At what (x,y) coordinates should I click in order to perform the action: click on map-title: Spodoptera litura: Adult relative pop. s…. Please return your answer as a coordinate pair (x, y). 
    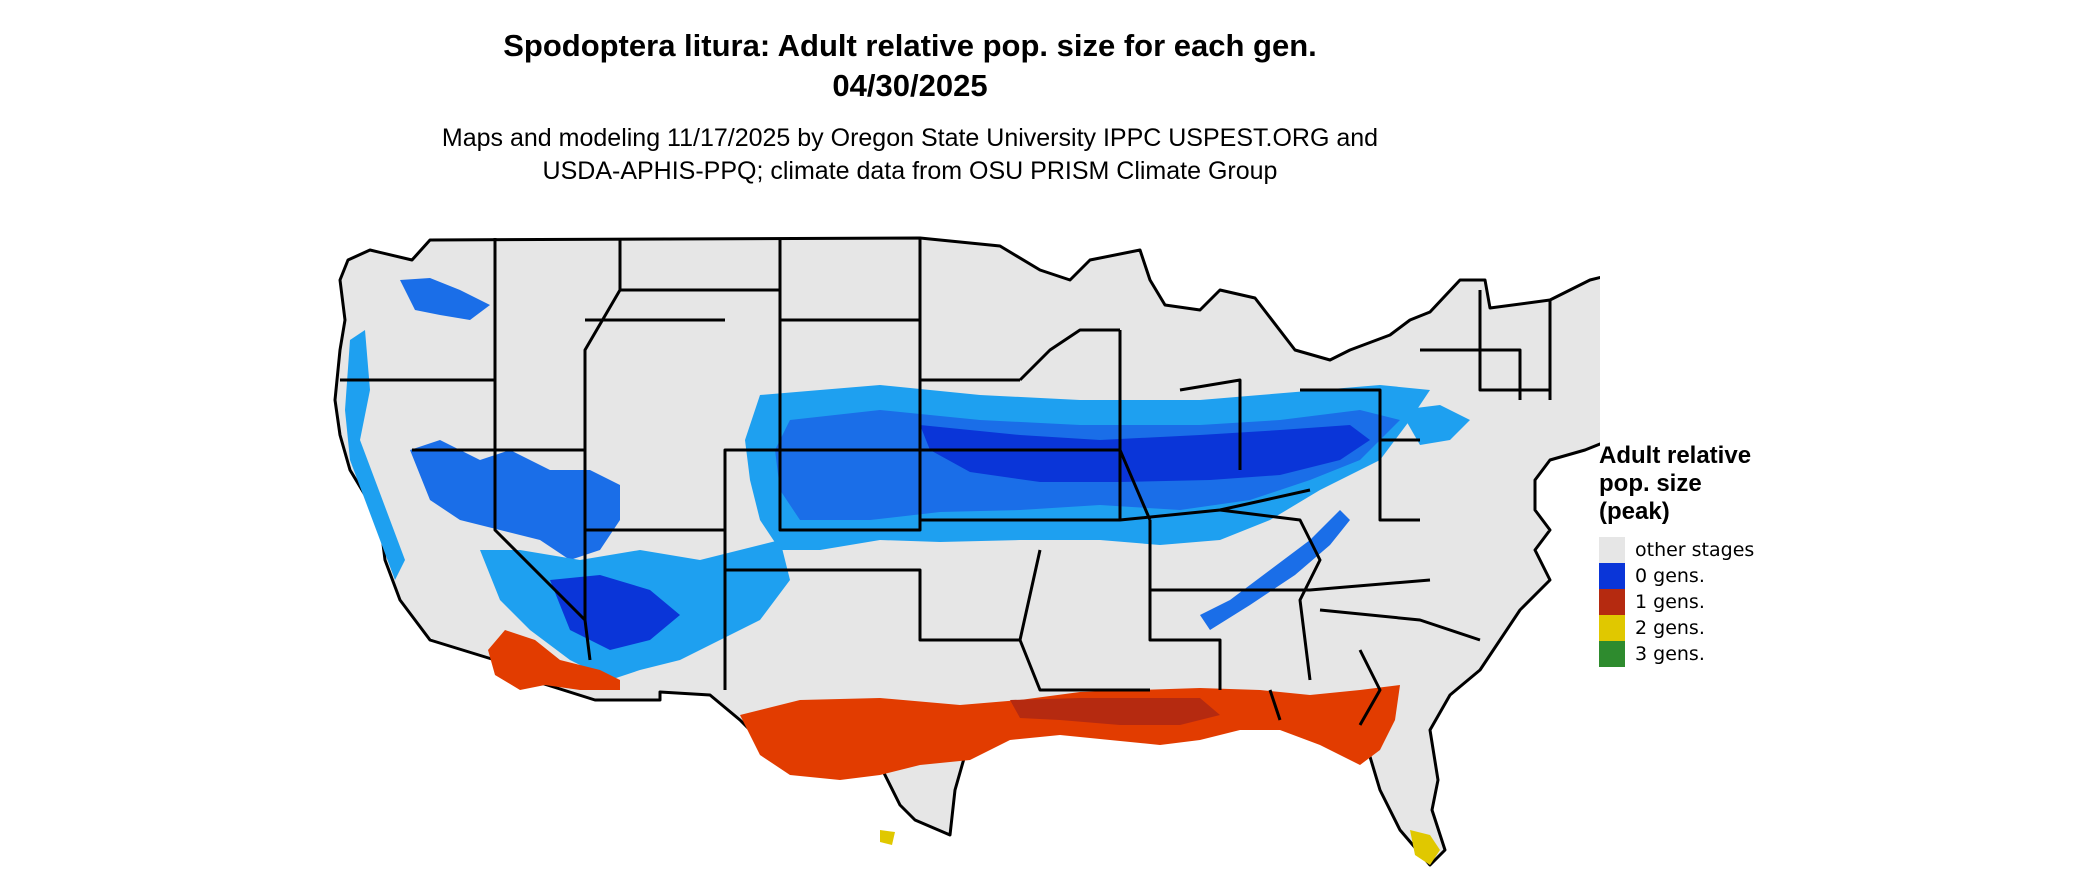
    Looking at the image, I should click on (910, 45).